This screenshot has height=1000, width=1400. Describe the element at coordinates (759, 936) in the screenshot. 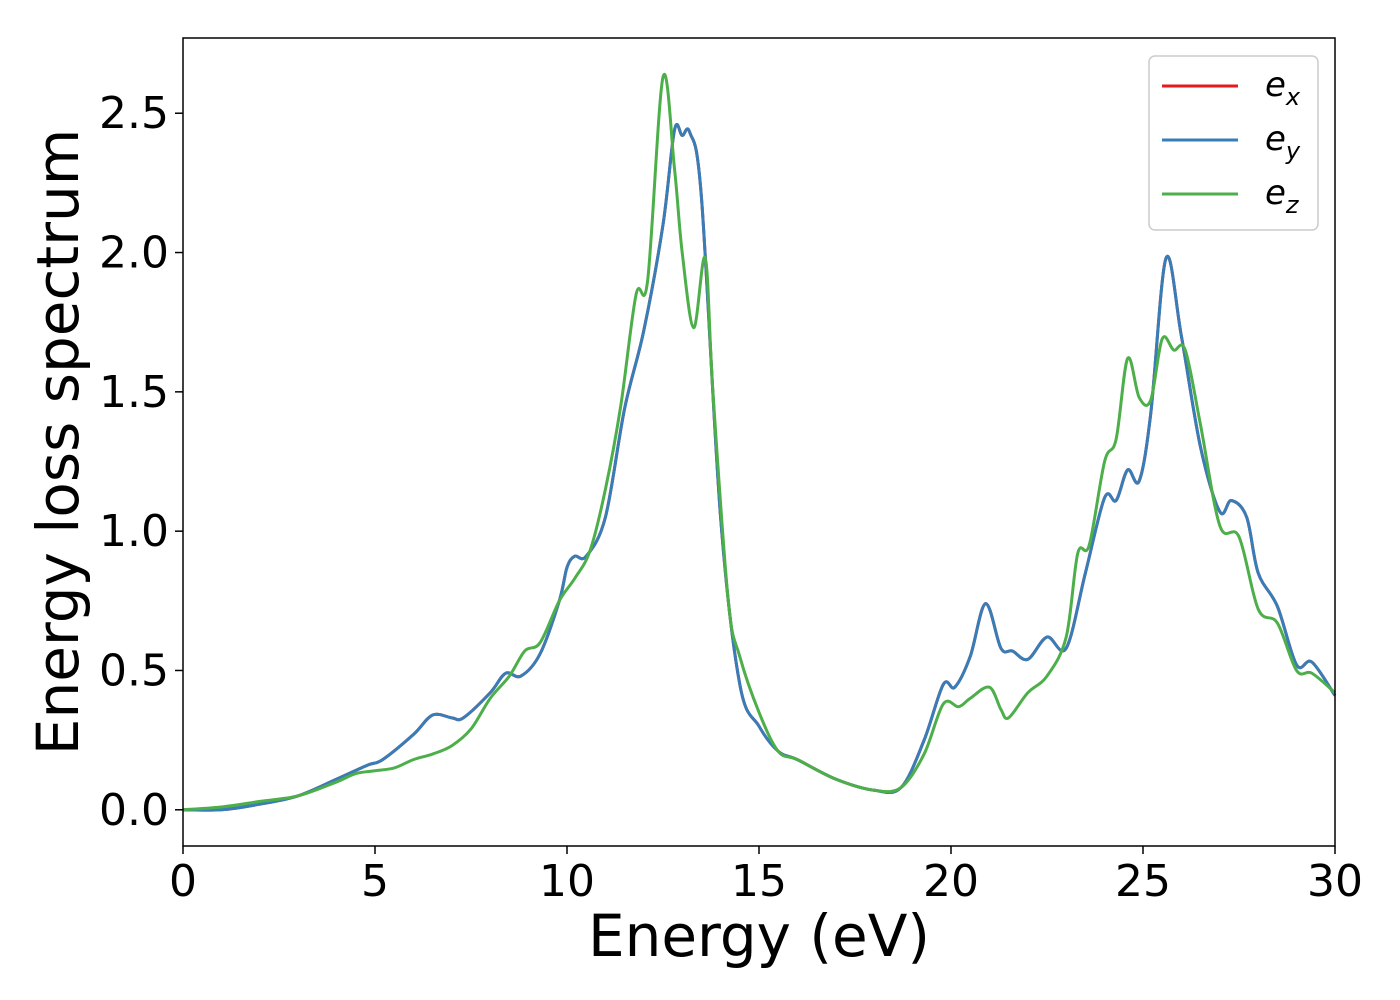

I see `x-axis-label: Energy (eV)` at that location.